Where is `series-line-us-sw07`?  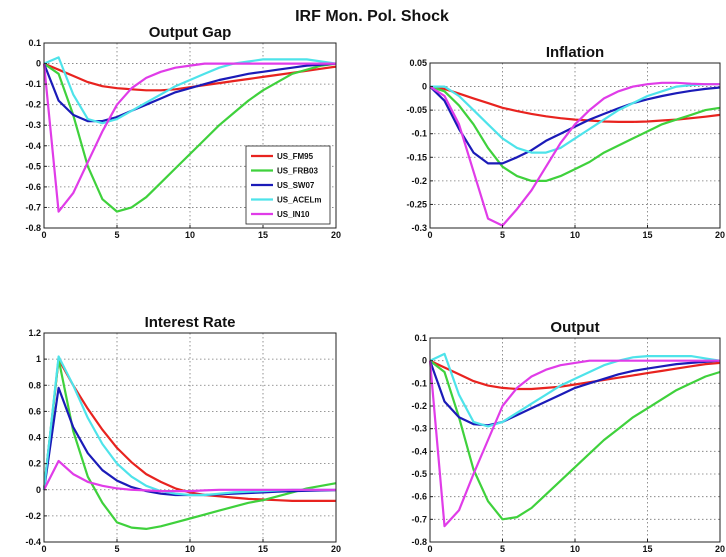 series-line-us-sw07 is located at coordinates (575, 125).